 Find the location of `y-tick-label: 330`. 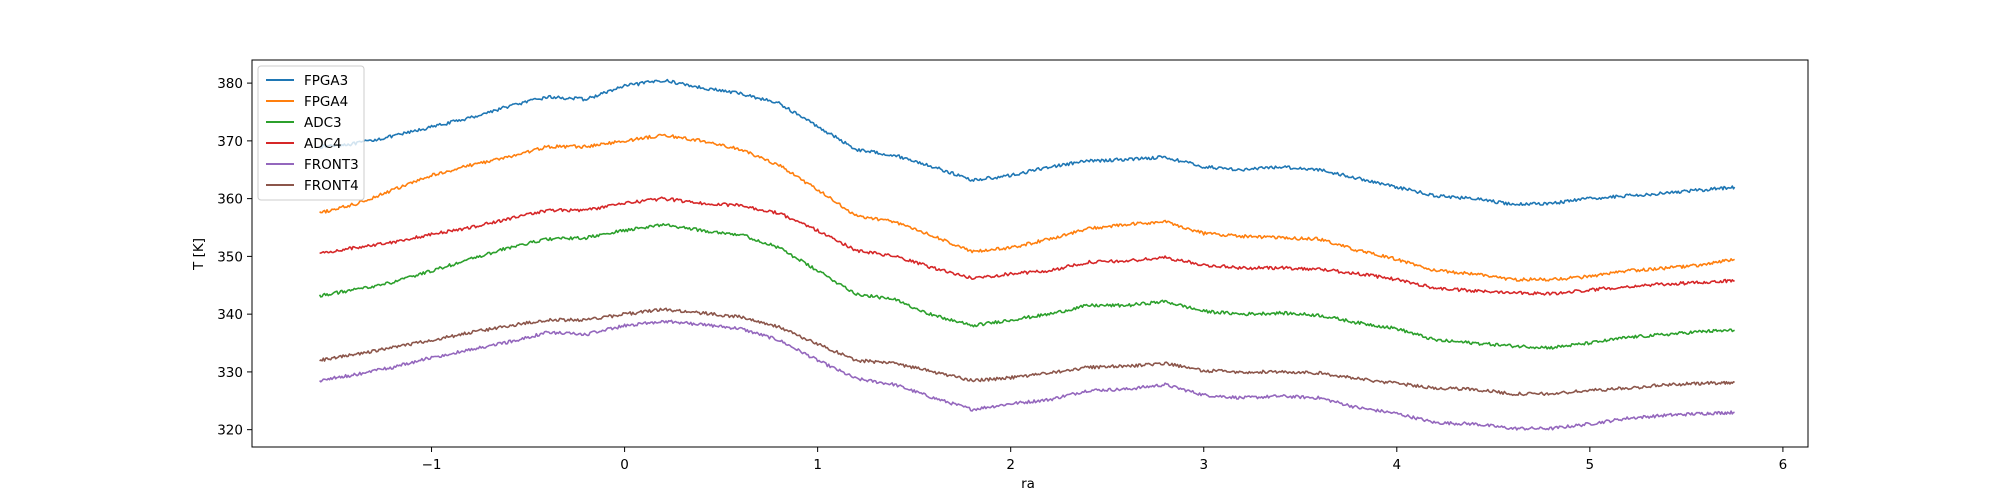

y-tick-label: 330 is located at coordinates (230, 373).